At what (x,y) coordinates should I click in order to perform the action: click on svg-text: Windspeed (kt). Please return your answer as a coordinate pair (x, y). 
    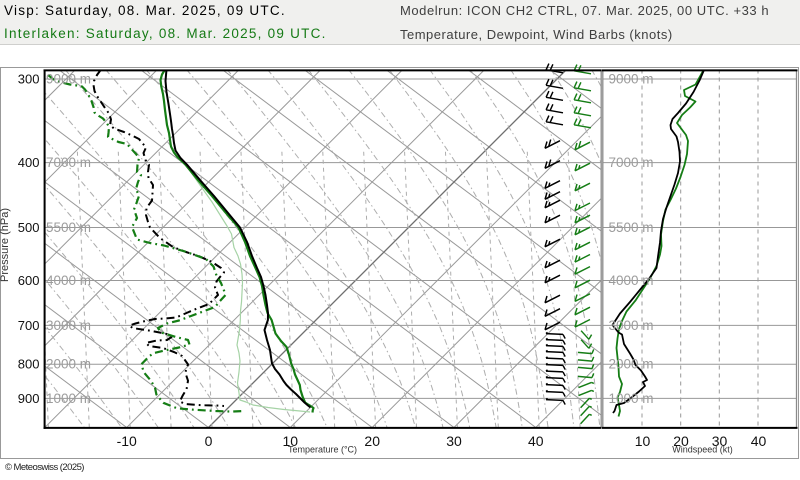
    Looking at the image, I should click on (702, 450).